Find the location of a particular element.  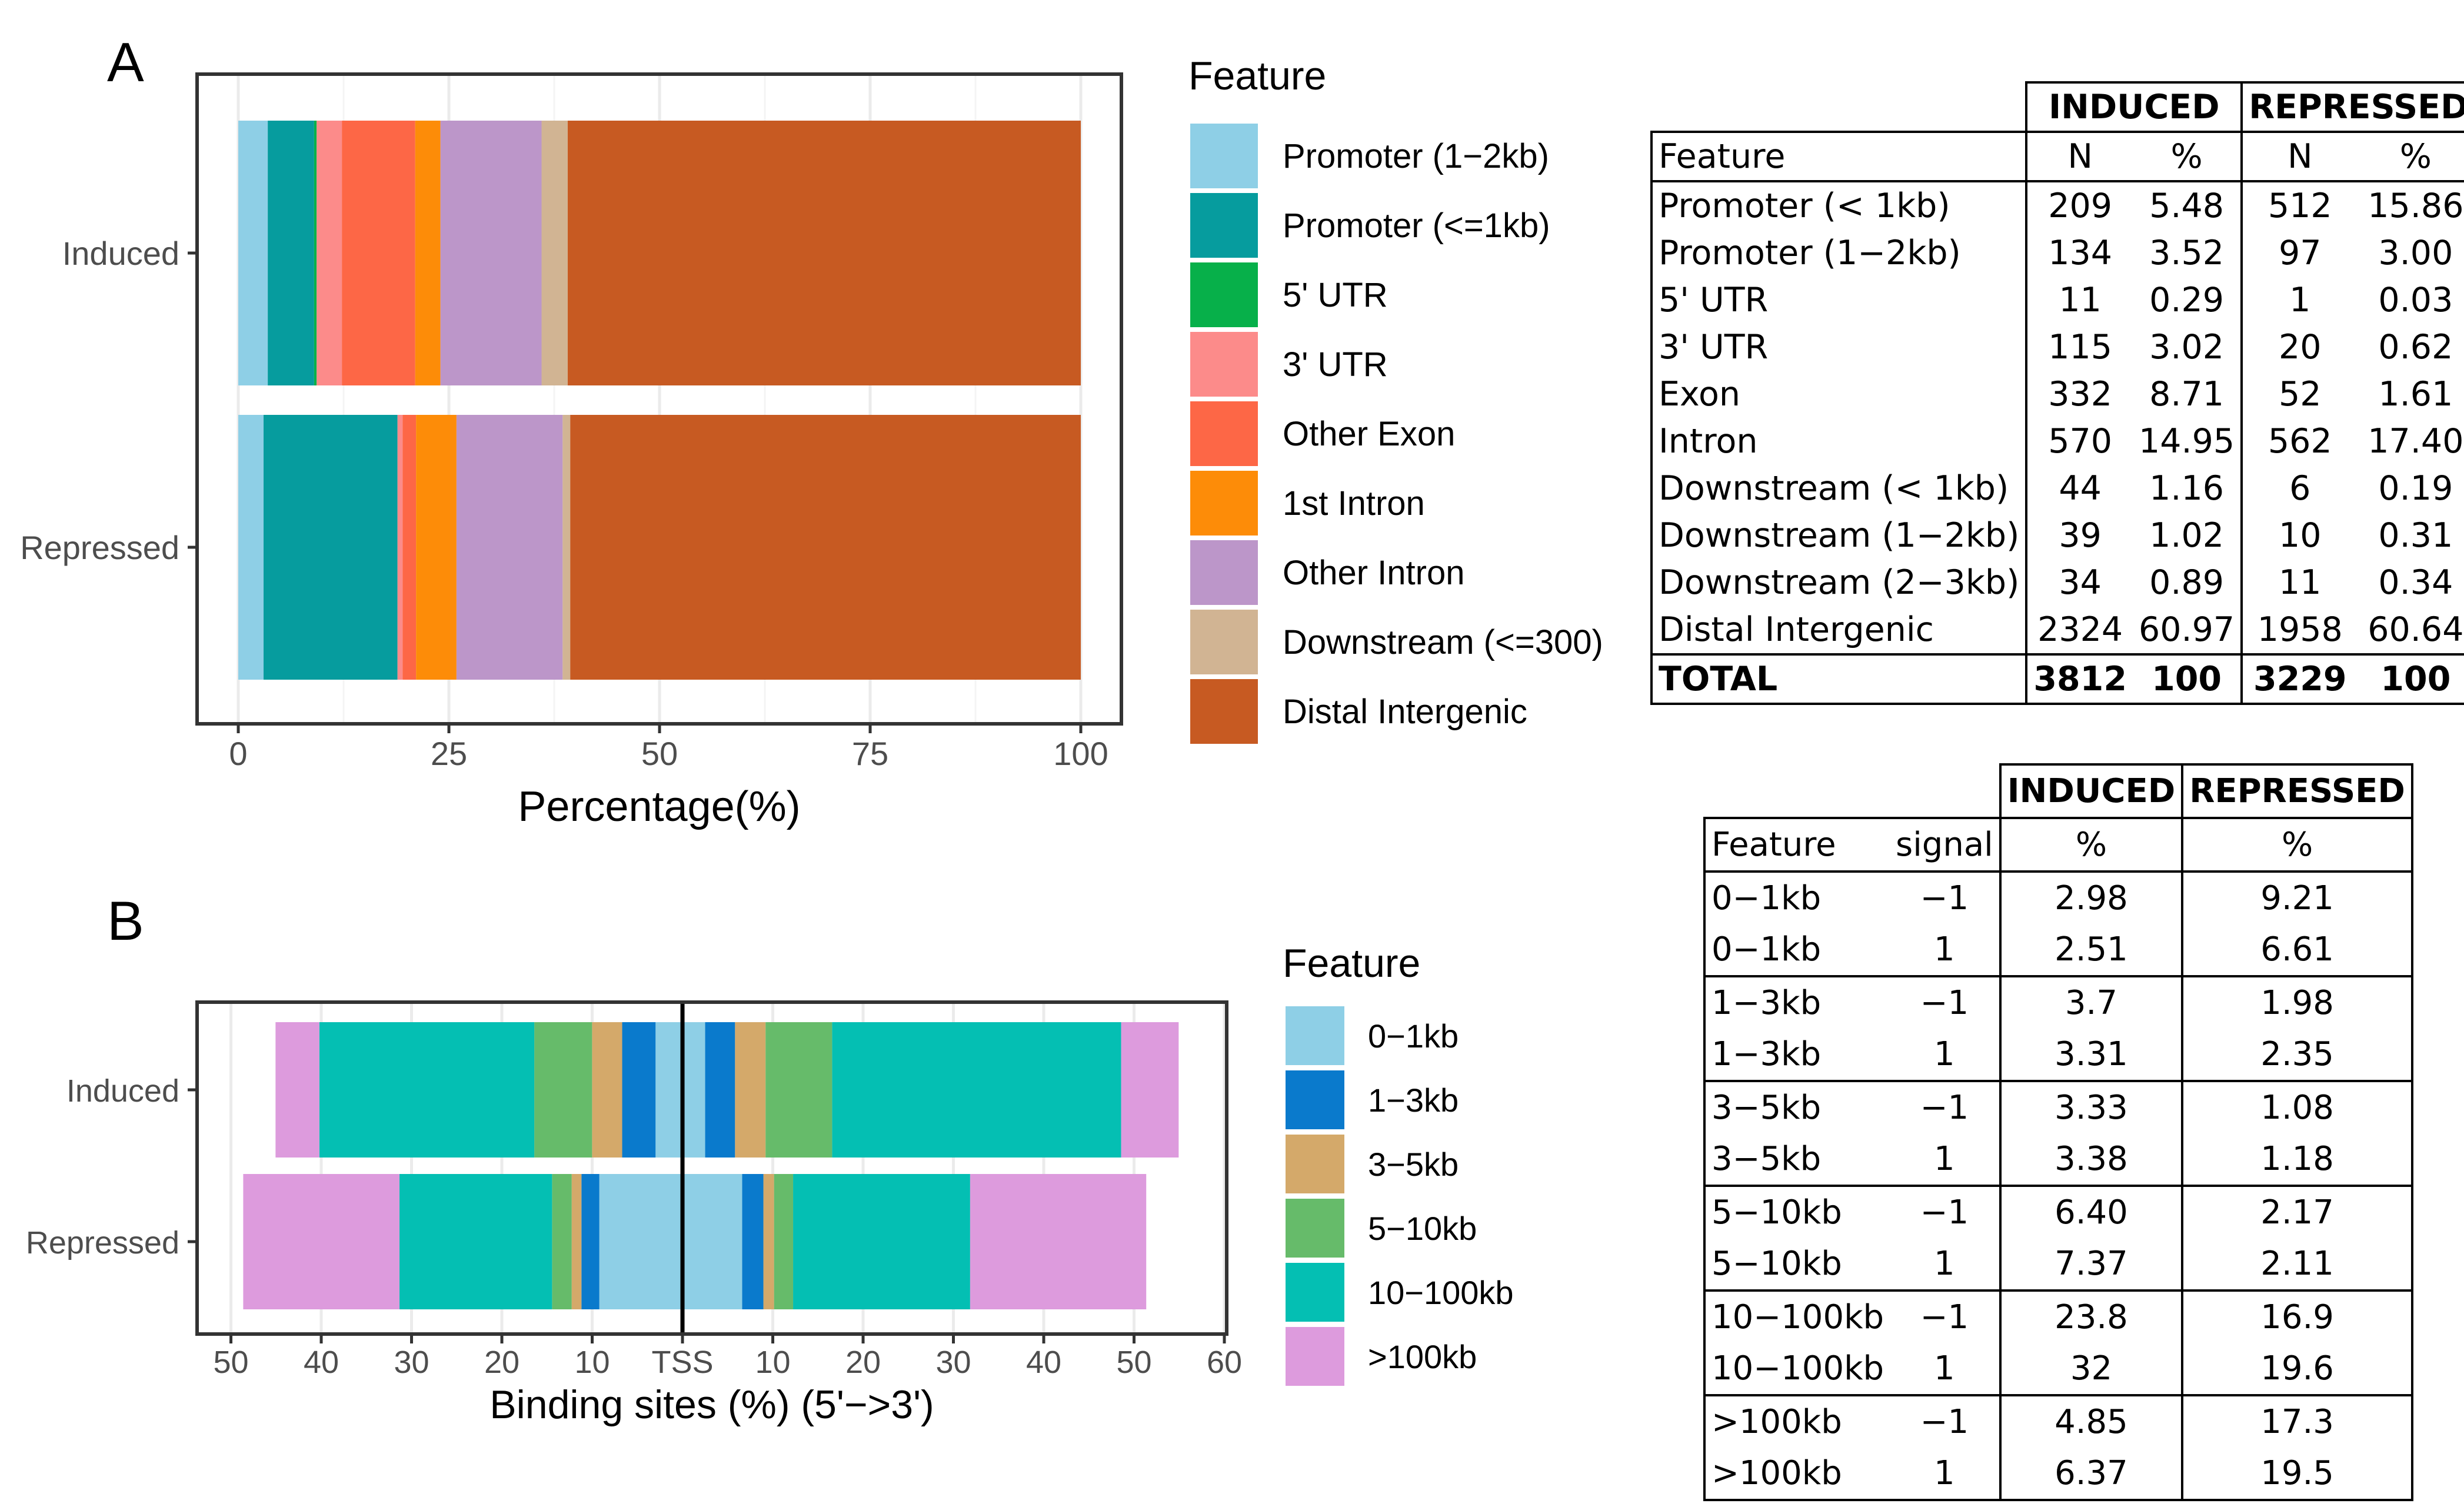

table-a-row: Downstream (< 1kb) 44 1.16 6 0.19 is located at coordinates (2057, 489).